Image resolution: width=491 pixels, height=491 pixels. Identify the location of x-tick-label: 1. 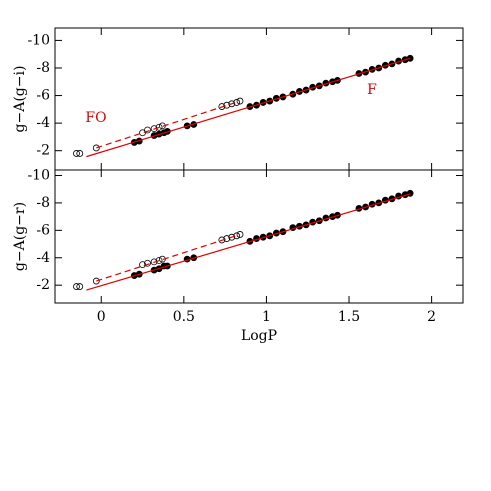
(266, 317).